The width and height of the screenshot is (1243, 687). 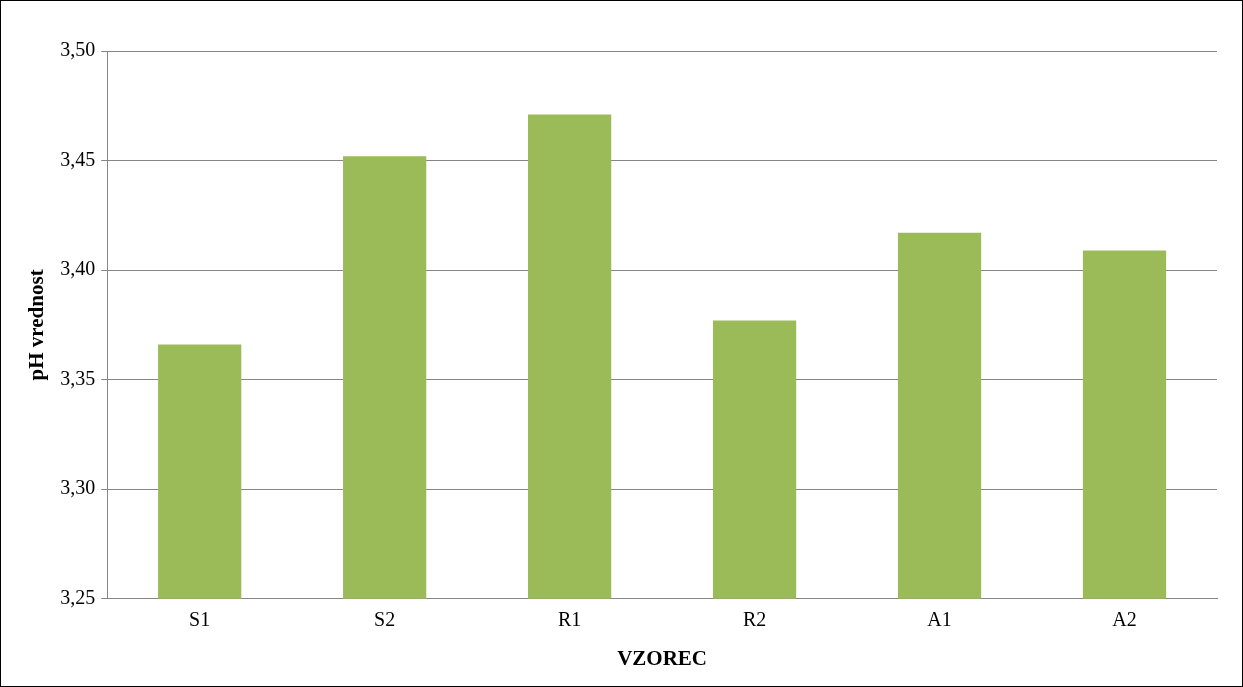 I want to click on x-tick-label: S2, so click(x=385, y=619).